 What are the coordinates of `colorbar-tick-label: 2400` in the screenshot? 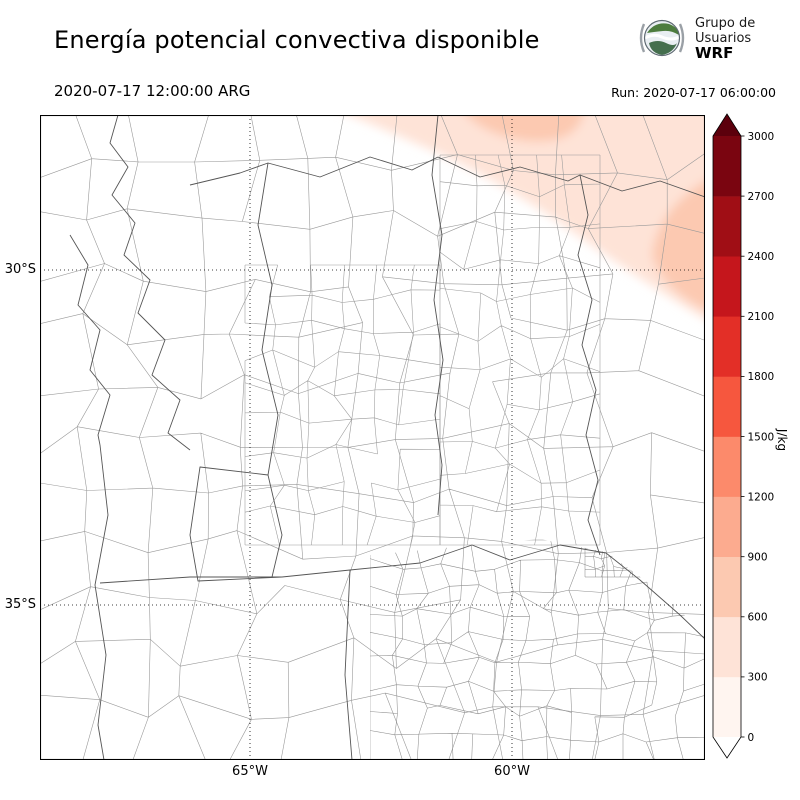 It's located at (761, 257).